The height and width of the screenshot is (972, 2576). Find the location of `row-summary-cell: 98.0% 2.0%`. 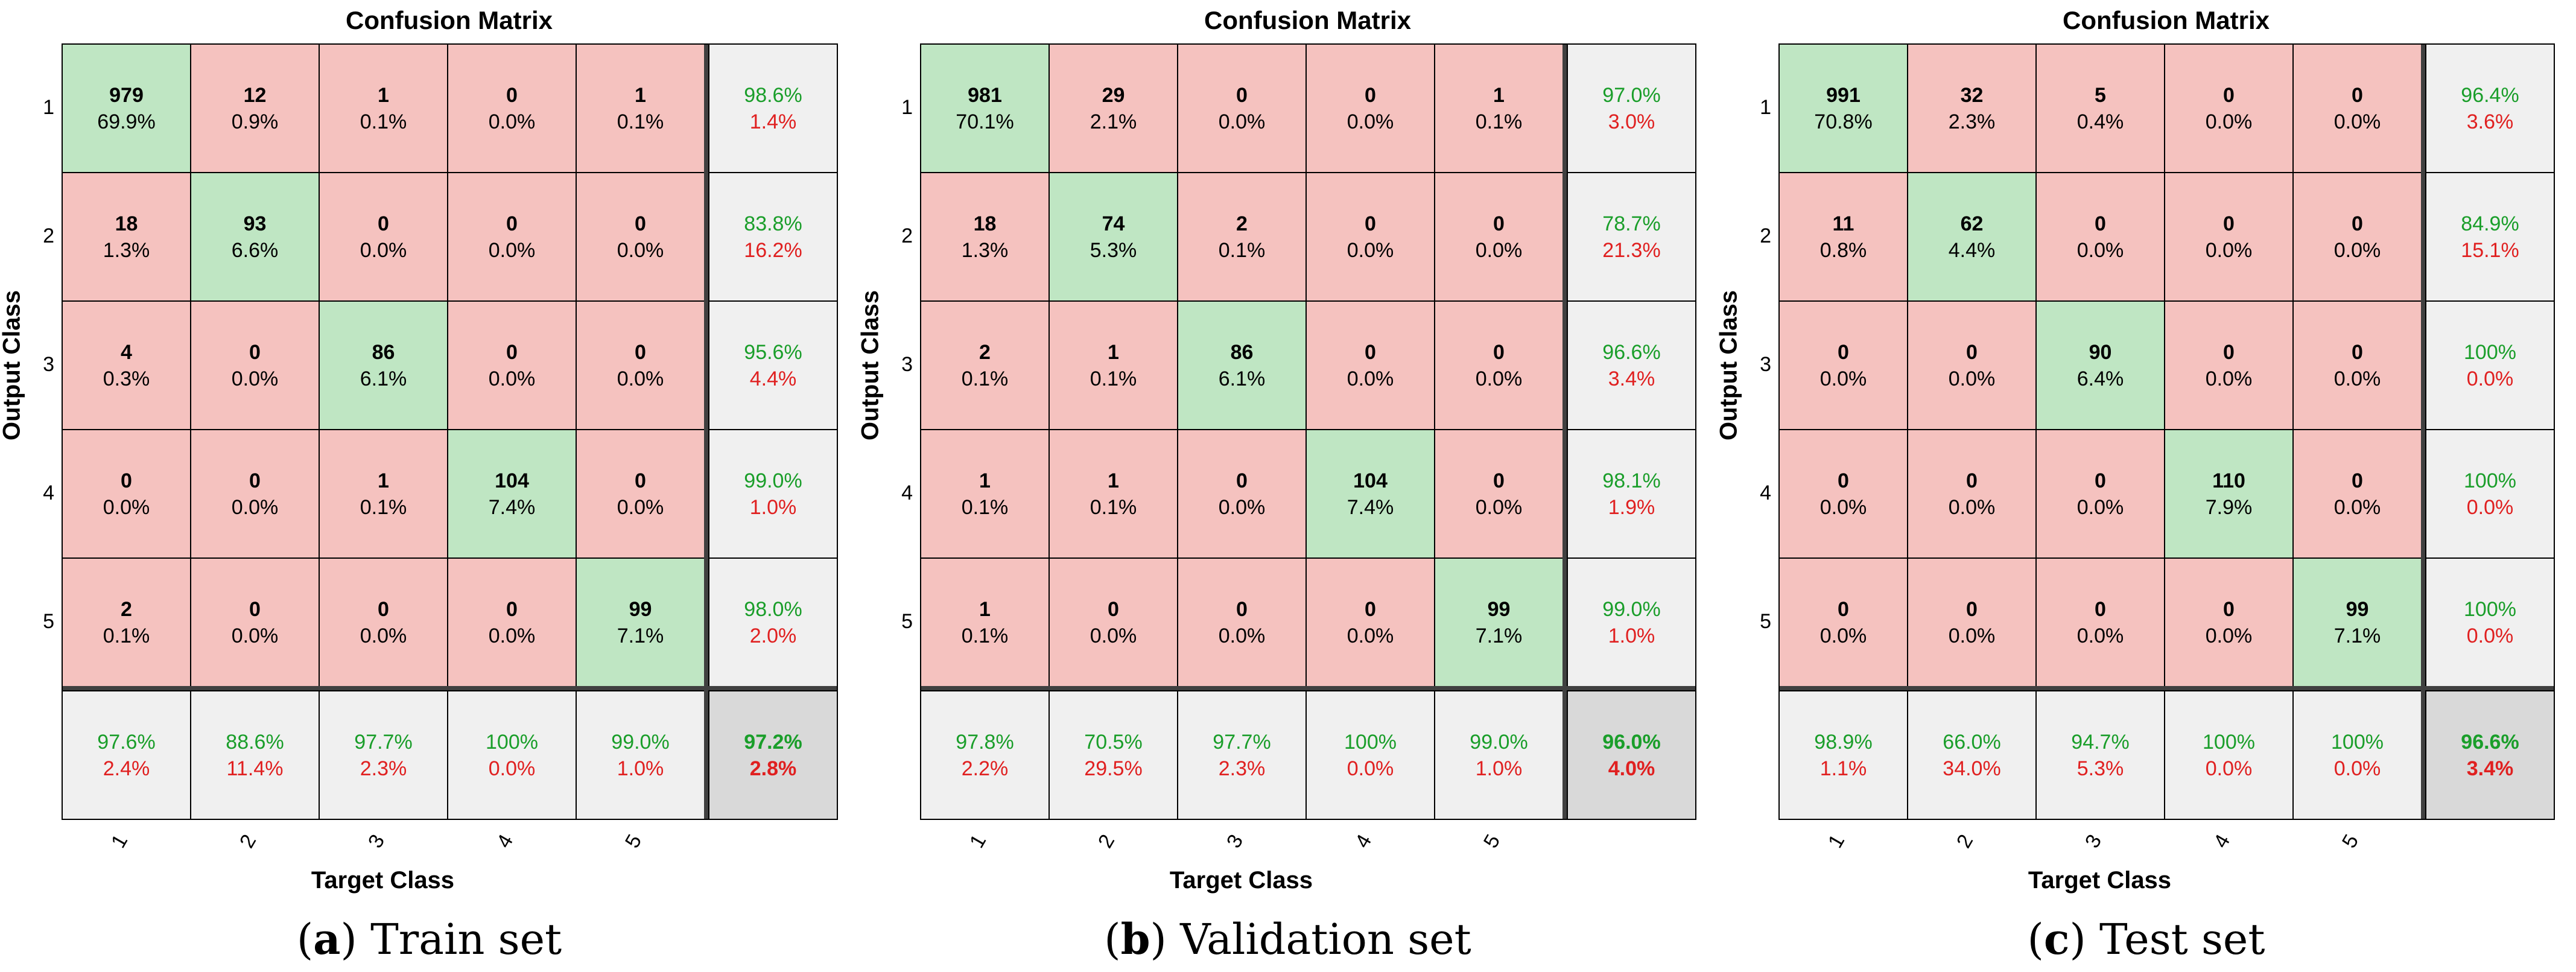

row-summary-cell: 98.0% 2.0% is located at coordinates (773, 622).